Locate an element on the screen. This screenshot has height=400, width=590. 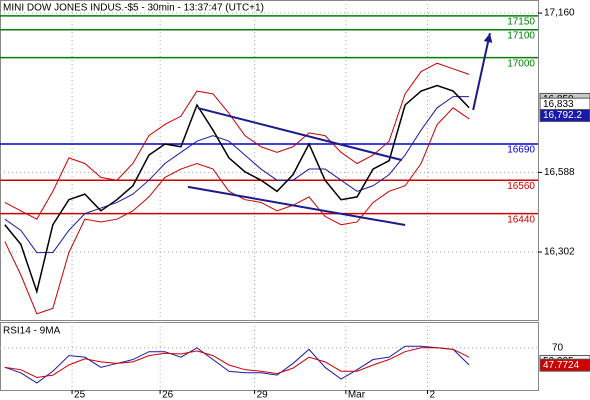
level-label: 16560 is located at coordinates (521, 186).